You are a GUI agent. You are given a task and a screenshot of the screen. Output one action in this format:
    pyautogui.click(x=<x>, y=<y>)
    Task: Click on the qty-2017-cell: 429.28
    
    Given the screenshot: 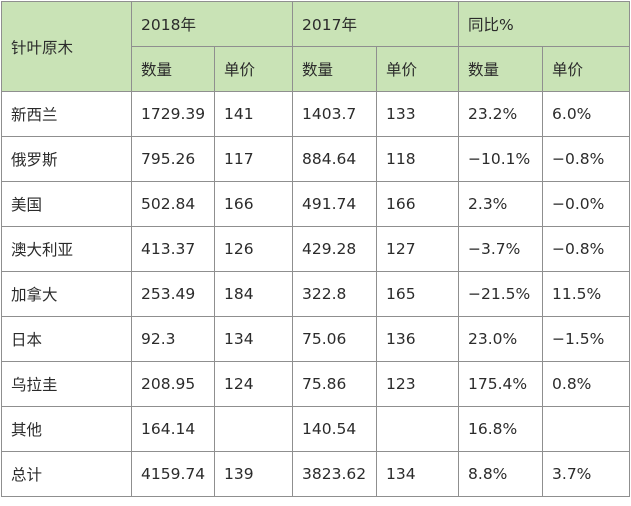 What is the action you would take?
    pyautogui.click(x=335, y=249)
    